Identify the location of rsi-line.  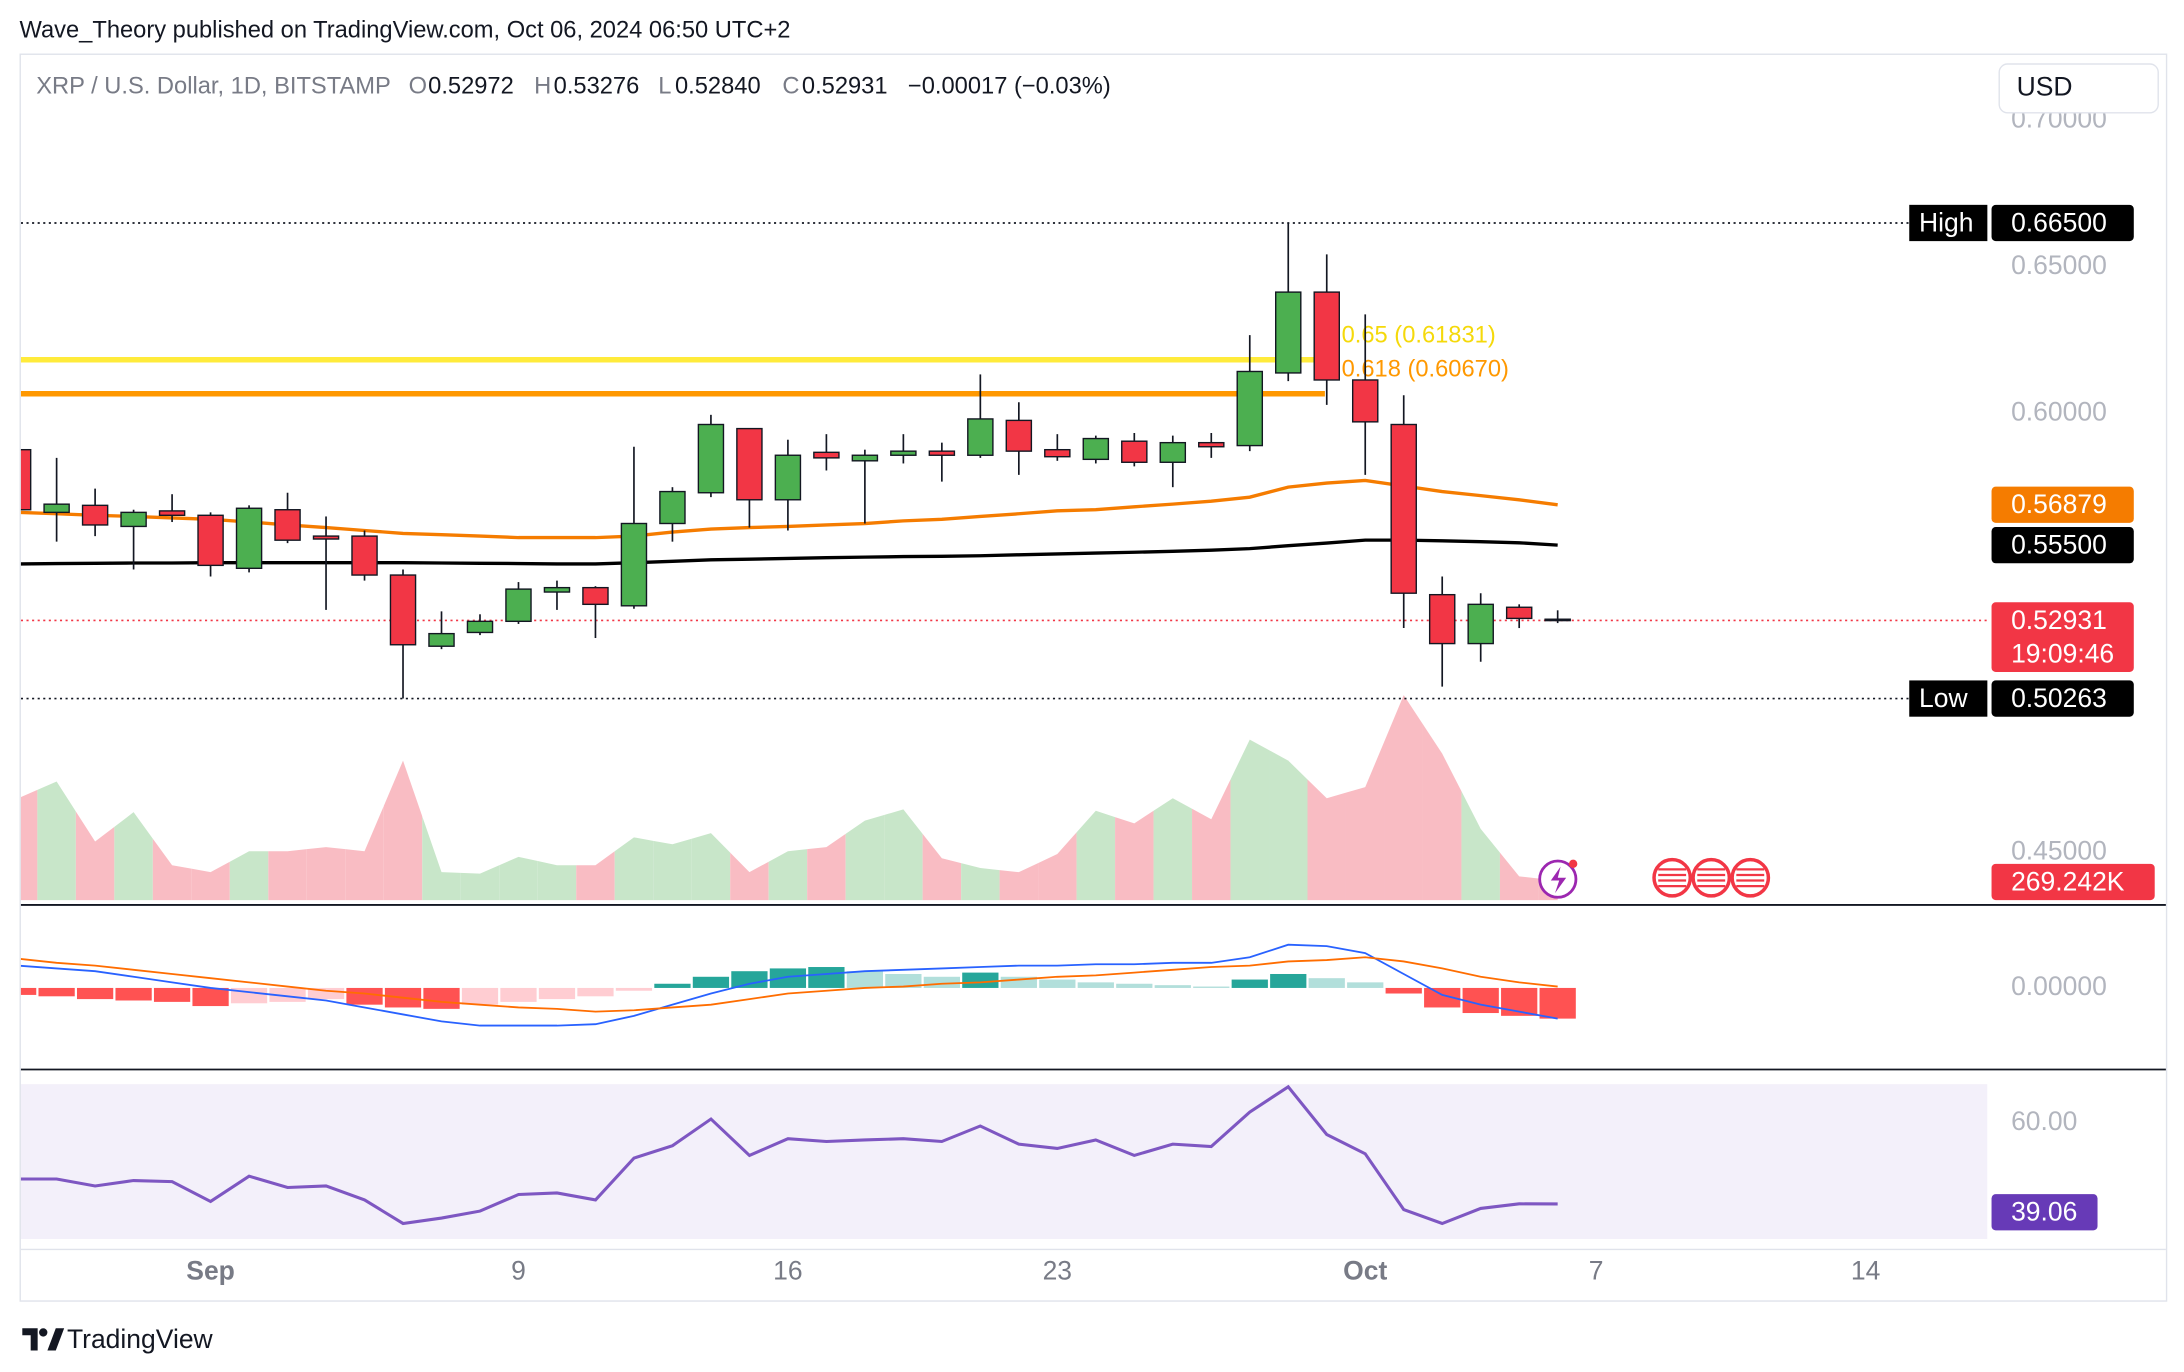
(789, 1155).